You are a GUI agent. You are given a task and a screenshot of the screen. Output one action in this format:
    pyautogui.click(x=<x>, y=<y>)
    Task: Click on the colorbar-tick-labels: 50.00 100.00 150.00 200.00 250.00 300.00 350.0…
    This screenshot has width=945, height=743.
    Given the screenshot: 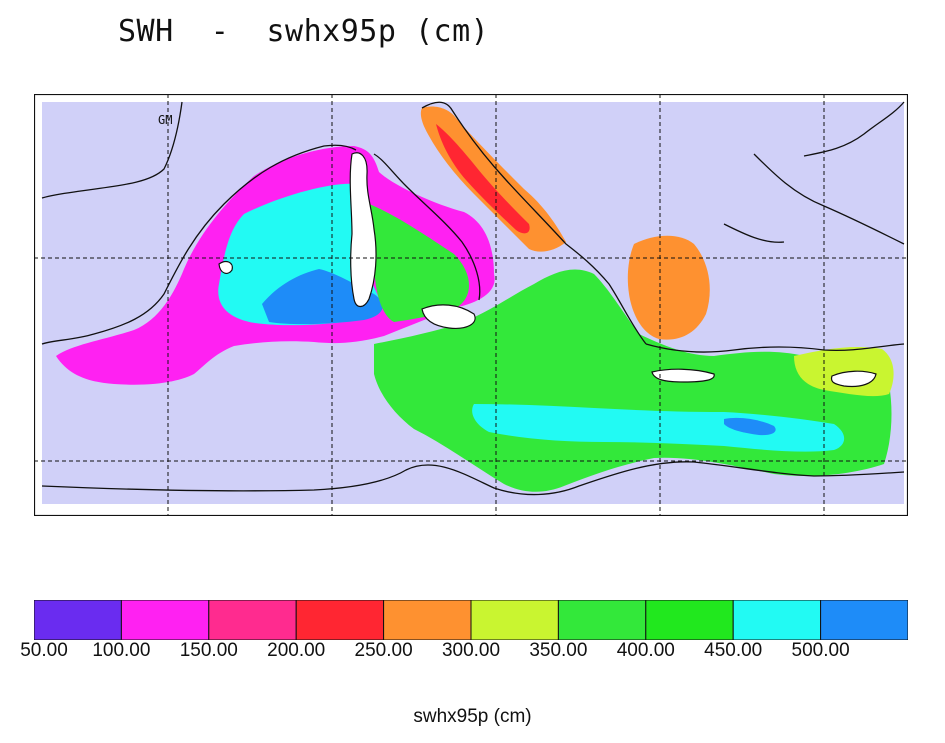 What is the action you would take?
    pyautogui.click(x=472, y=655)
    